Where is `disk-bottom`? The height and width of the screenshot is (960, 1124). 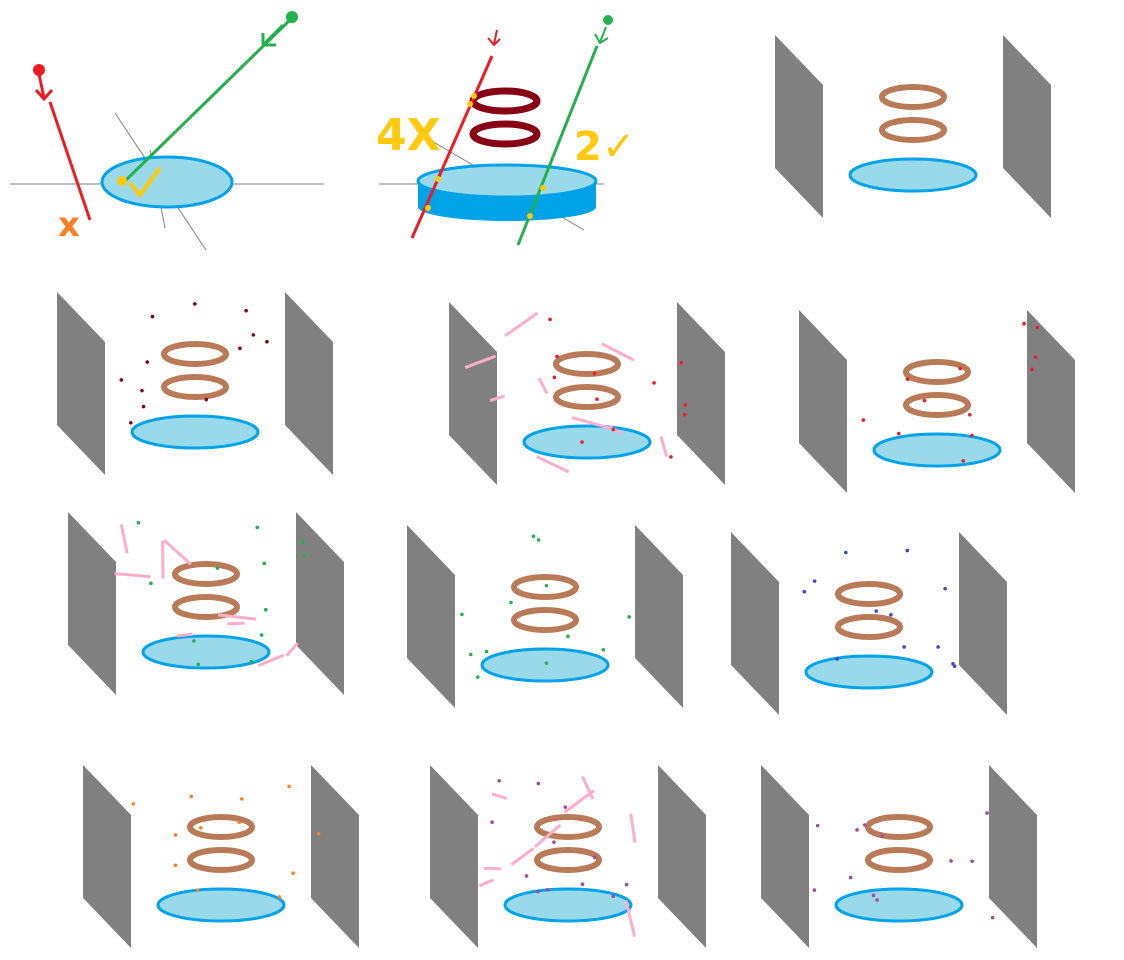
disk-bottom is located at coordinates (507, 207).